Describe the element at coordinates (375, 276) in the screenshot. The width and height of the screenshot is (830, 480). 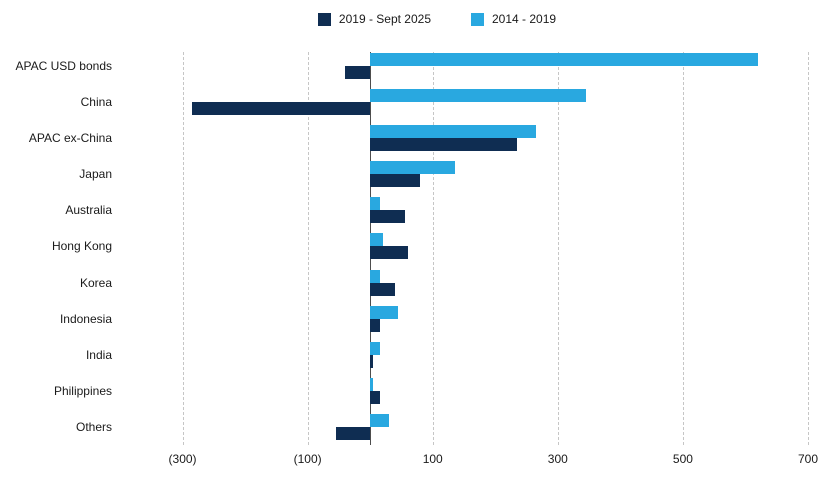
I see `bar-korea-2014-2019` at that location.